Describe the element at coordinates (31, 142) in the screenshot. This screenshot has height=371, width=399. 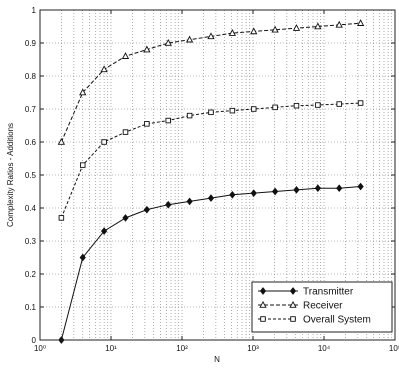
I see `y-tick-label: 0.6` at that location.